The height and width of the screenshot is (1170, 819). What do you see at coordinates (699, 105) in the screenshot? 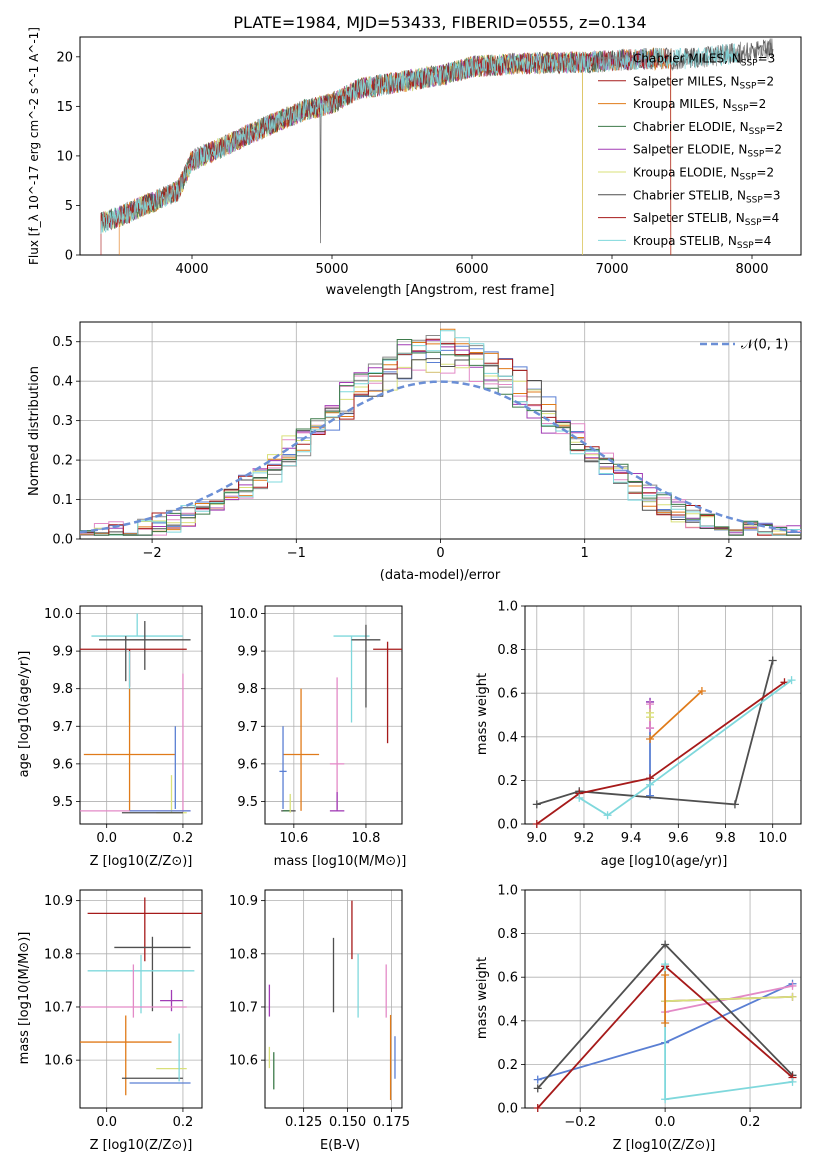
I see `spectrum-legend-label: Kroupa MILES, NSSP=2` at bounding box center [699, 105].